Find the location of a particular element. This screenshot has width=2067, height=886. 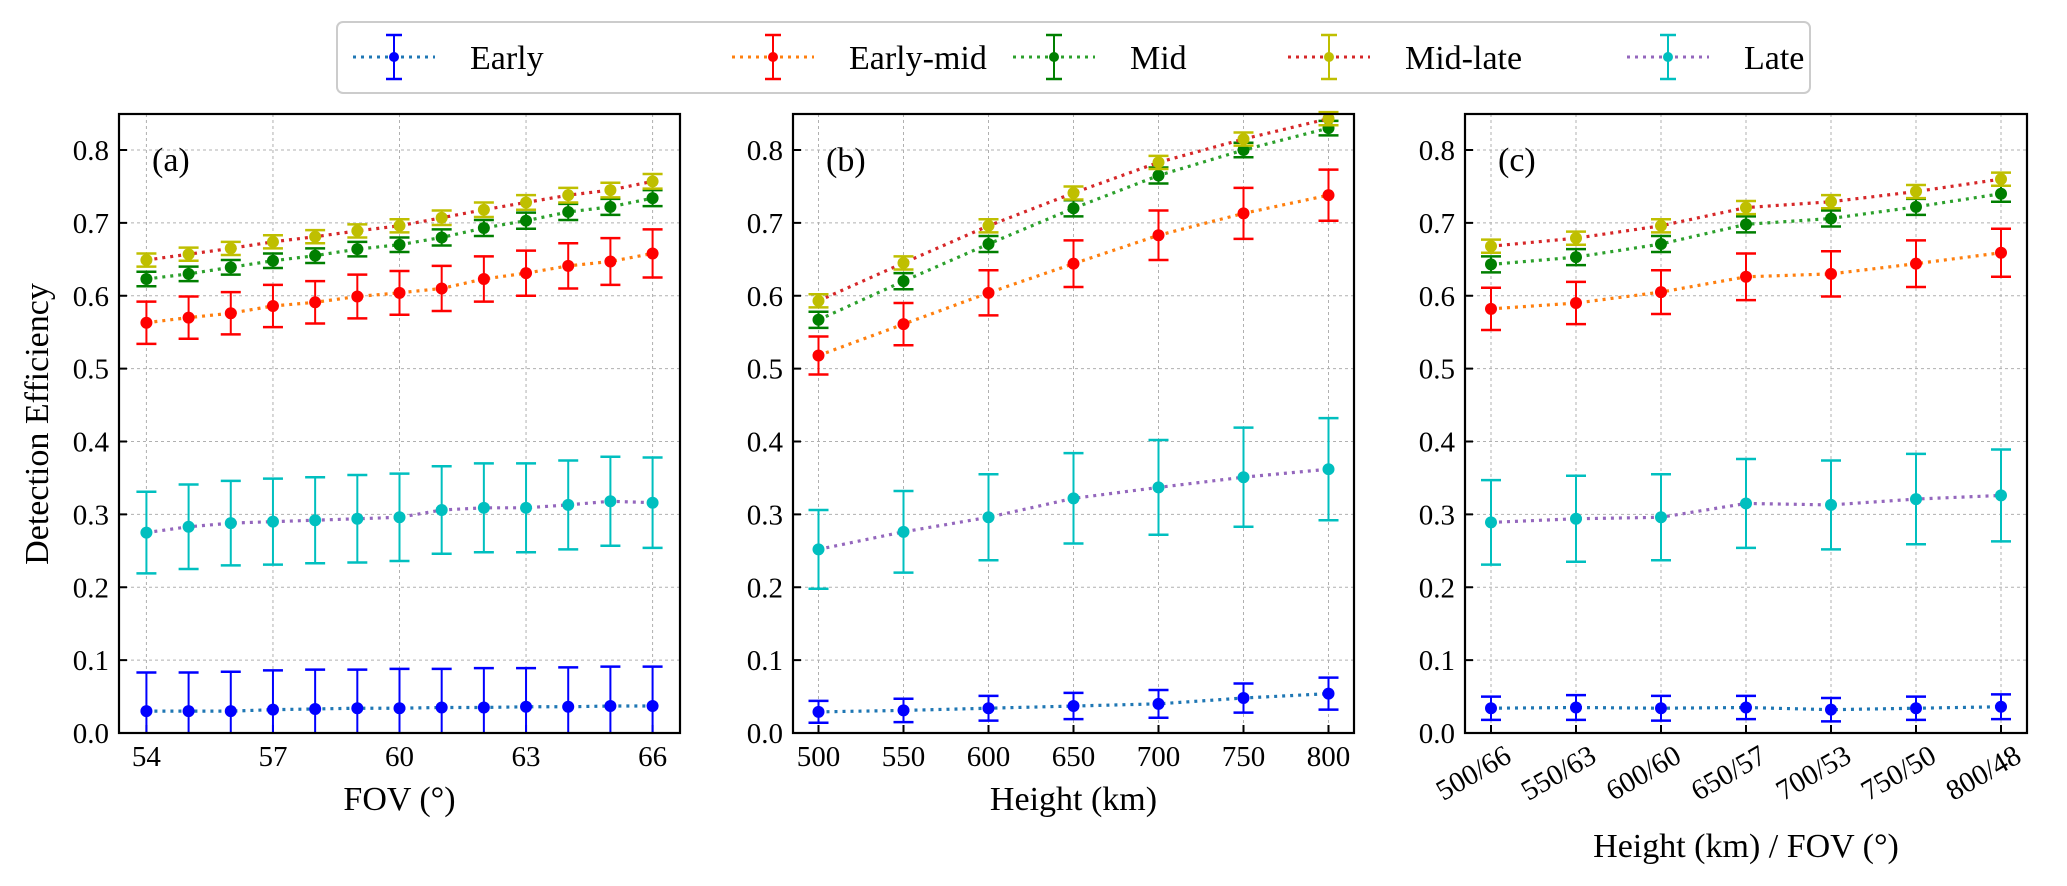

legend-item-early: Early is located at coordinates (448, 57).